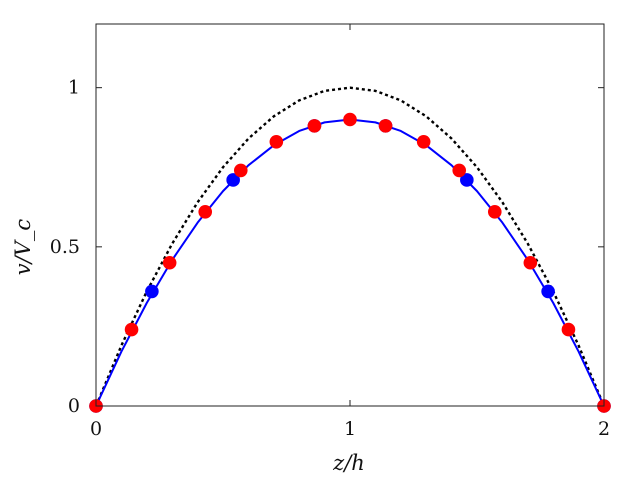 The height and width of the screenshot is (479, 639). Describe the element at coordinates (96, 429) in the screenshot. I see `x-tick-label: 0` at that location.